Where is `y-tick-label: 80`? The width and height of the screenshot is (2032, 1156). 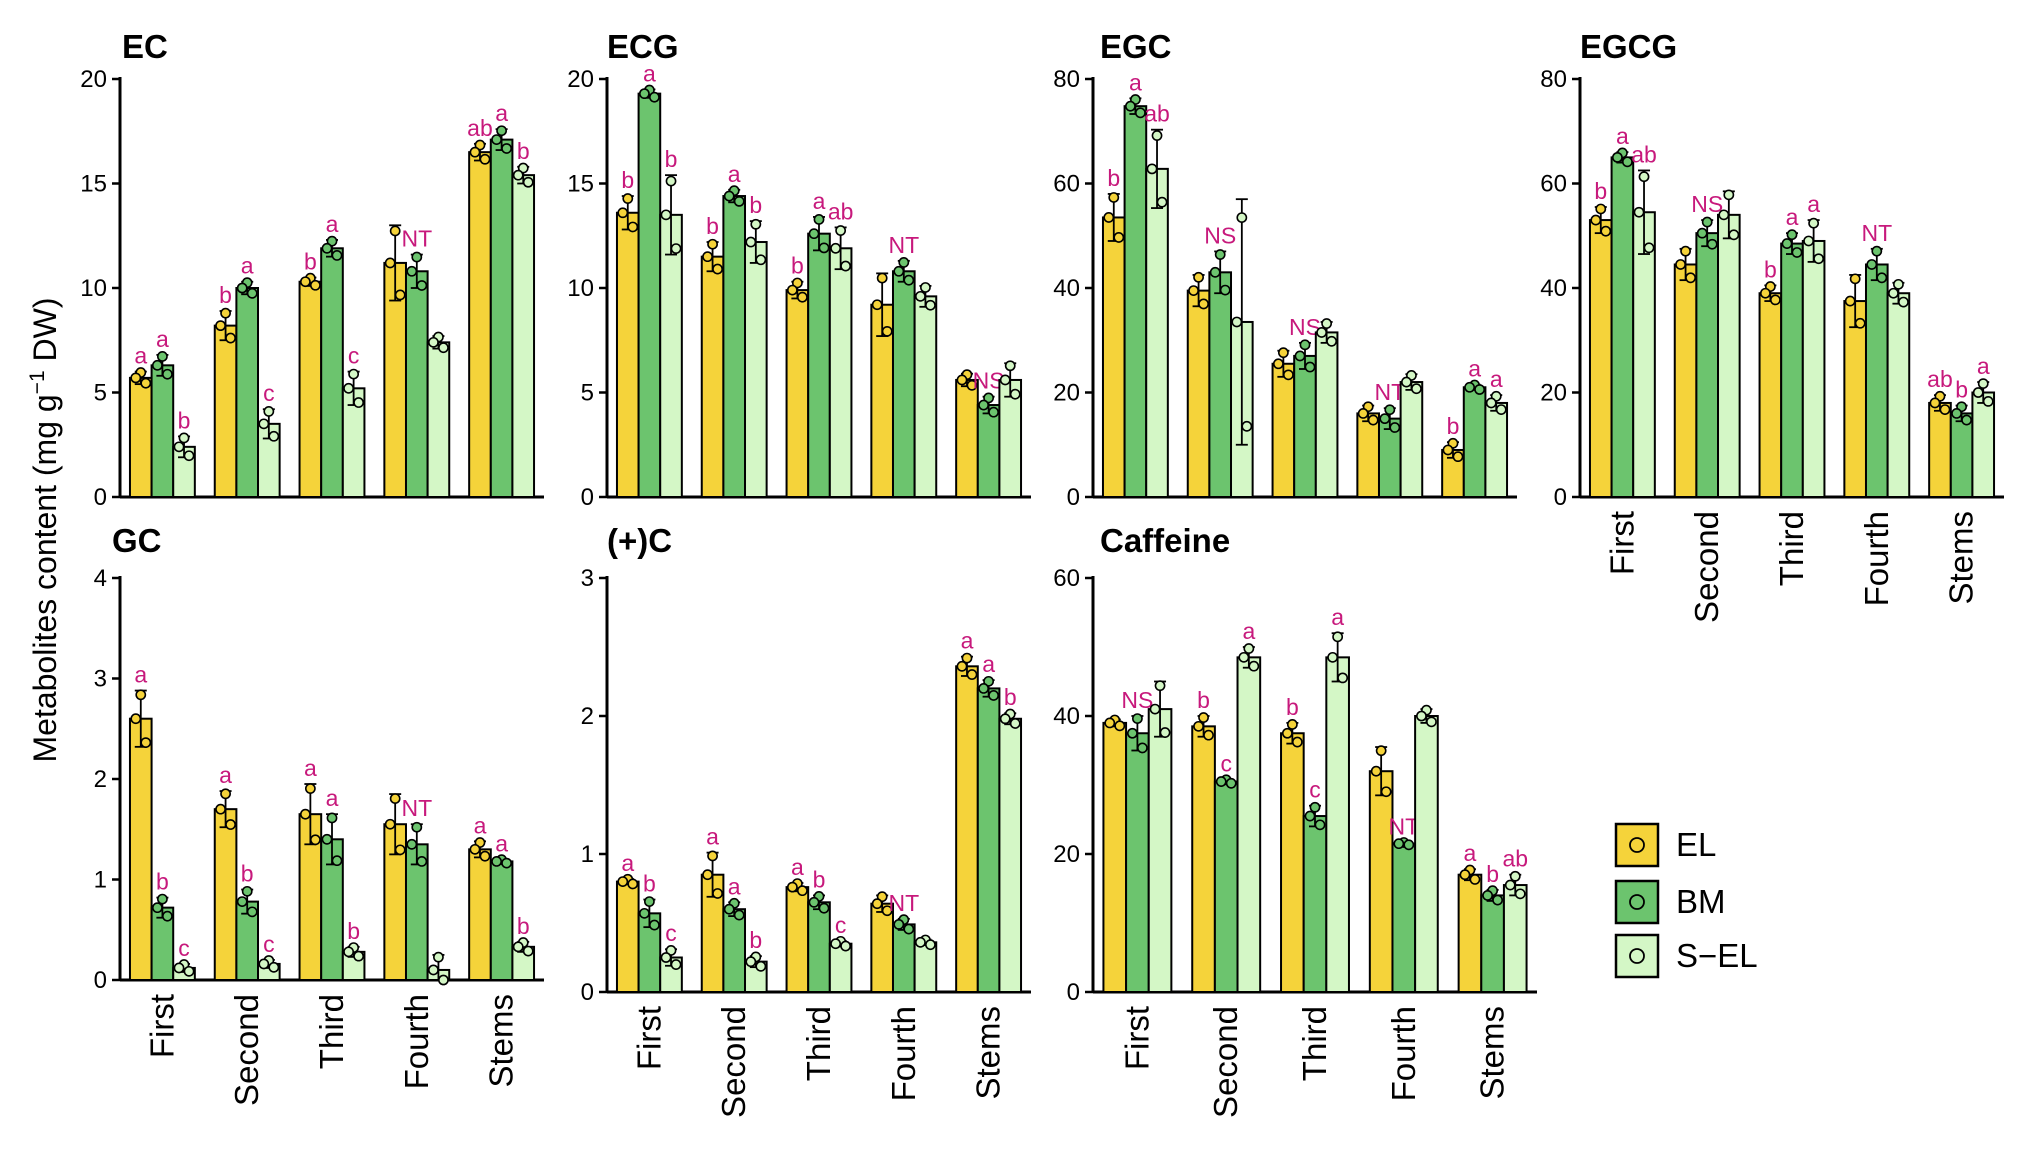
y-tick-label: 80 is located at coordinates (1553, 79).